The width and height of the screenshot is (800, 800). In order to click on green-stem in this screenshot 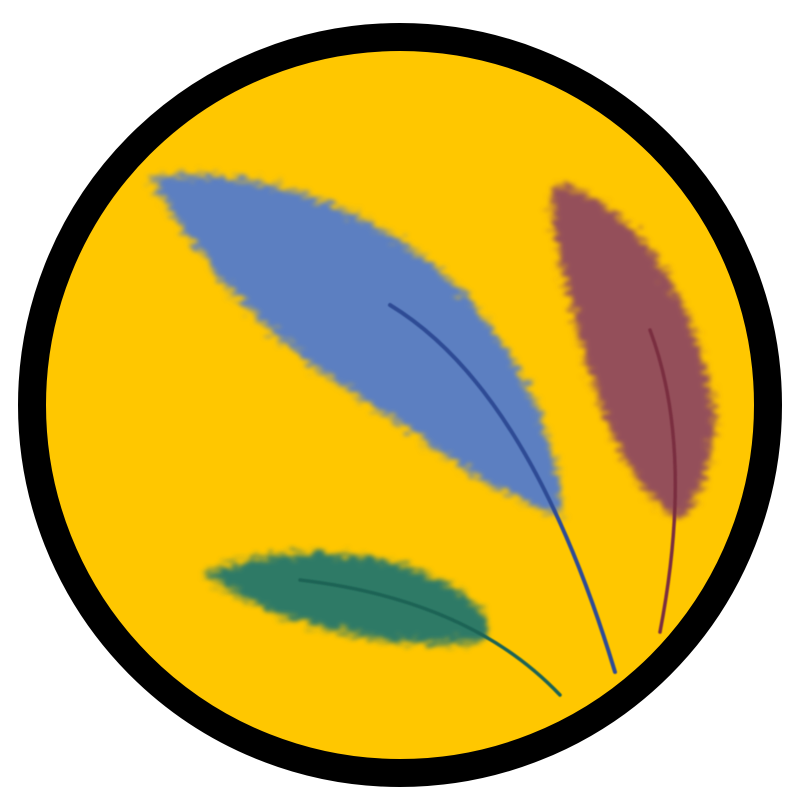, I will do `click(430, 637)`.